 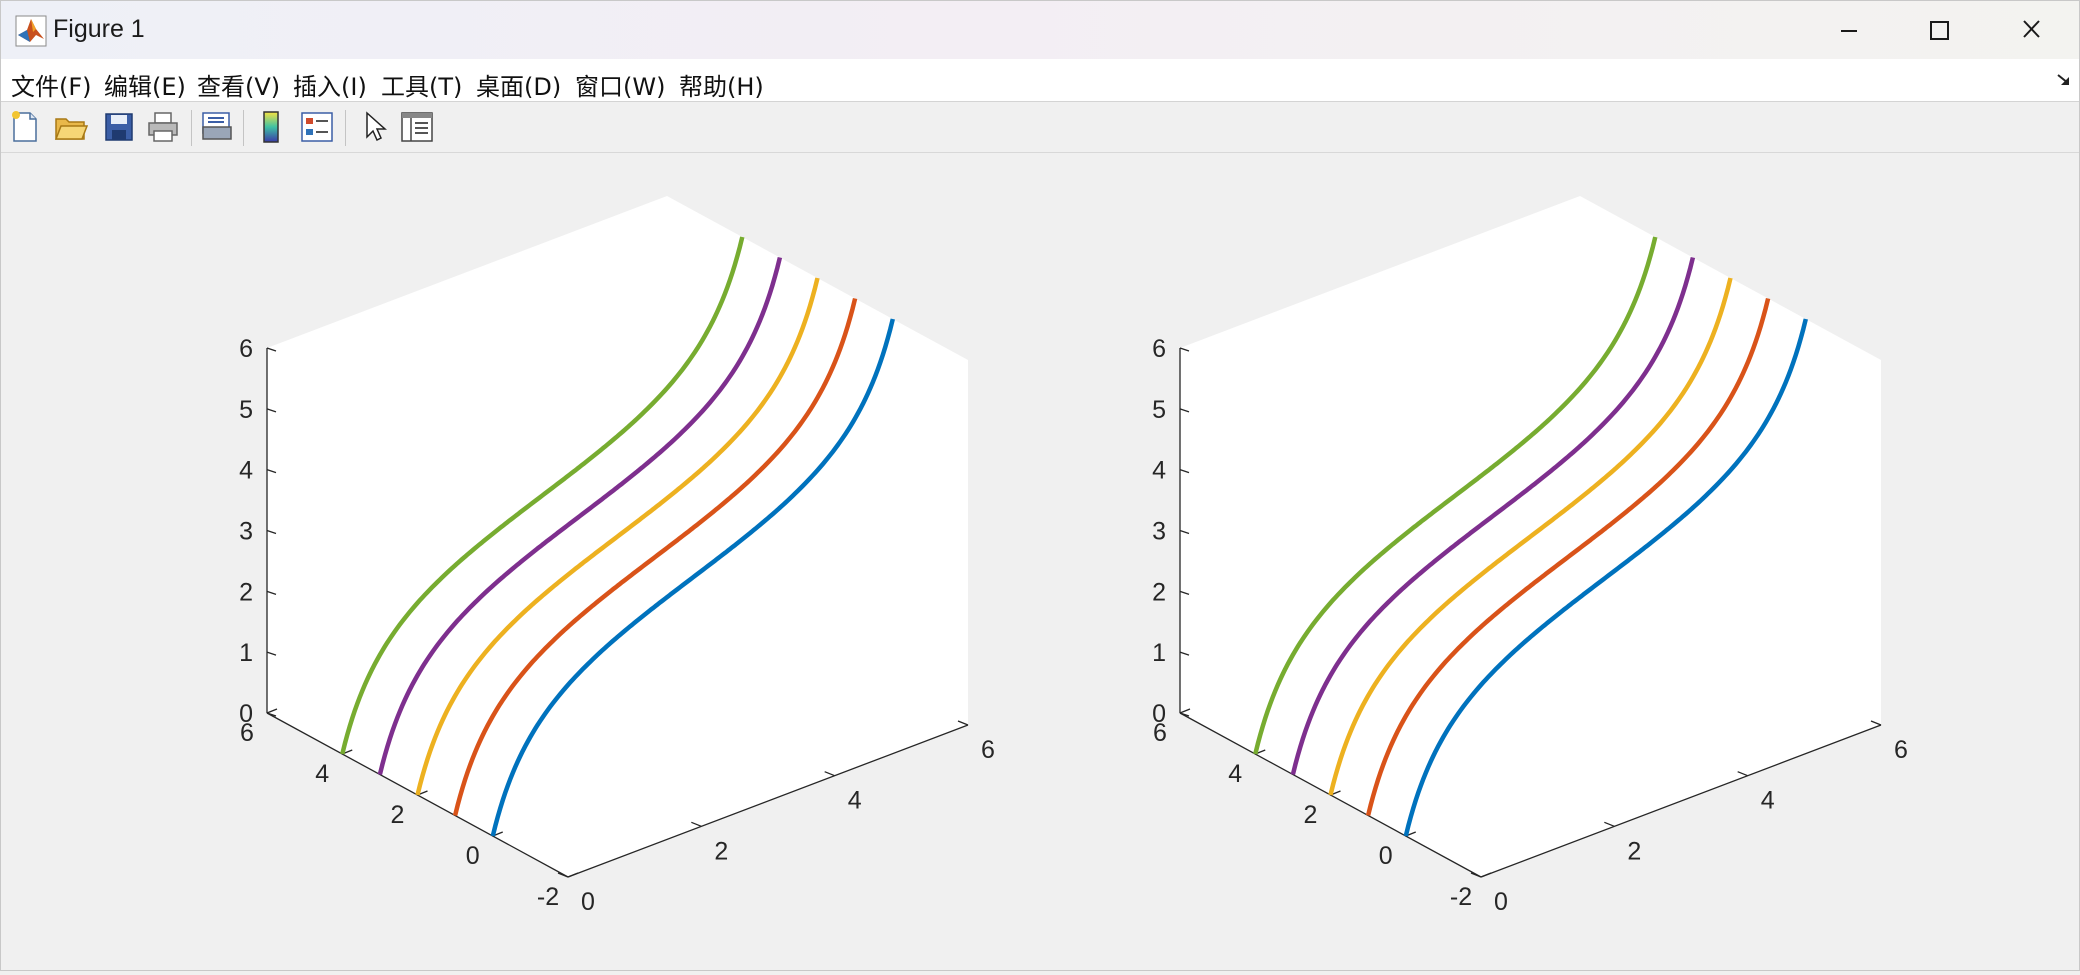 What do you see at coordinates (119, 127) in the screenshot?
I see `save-icon` at bounding box center [119, 127].